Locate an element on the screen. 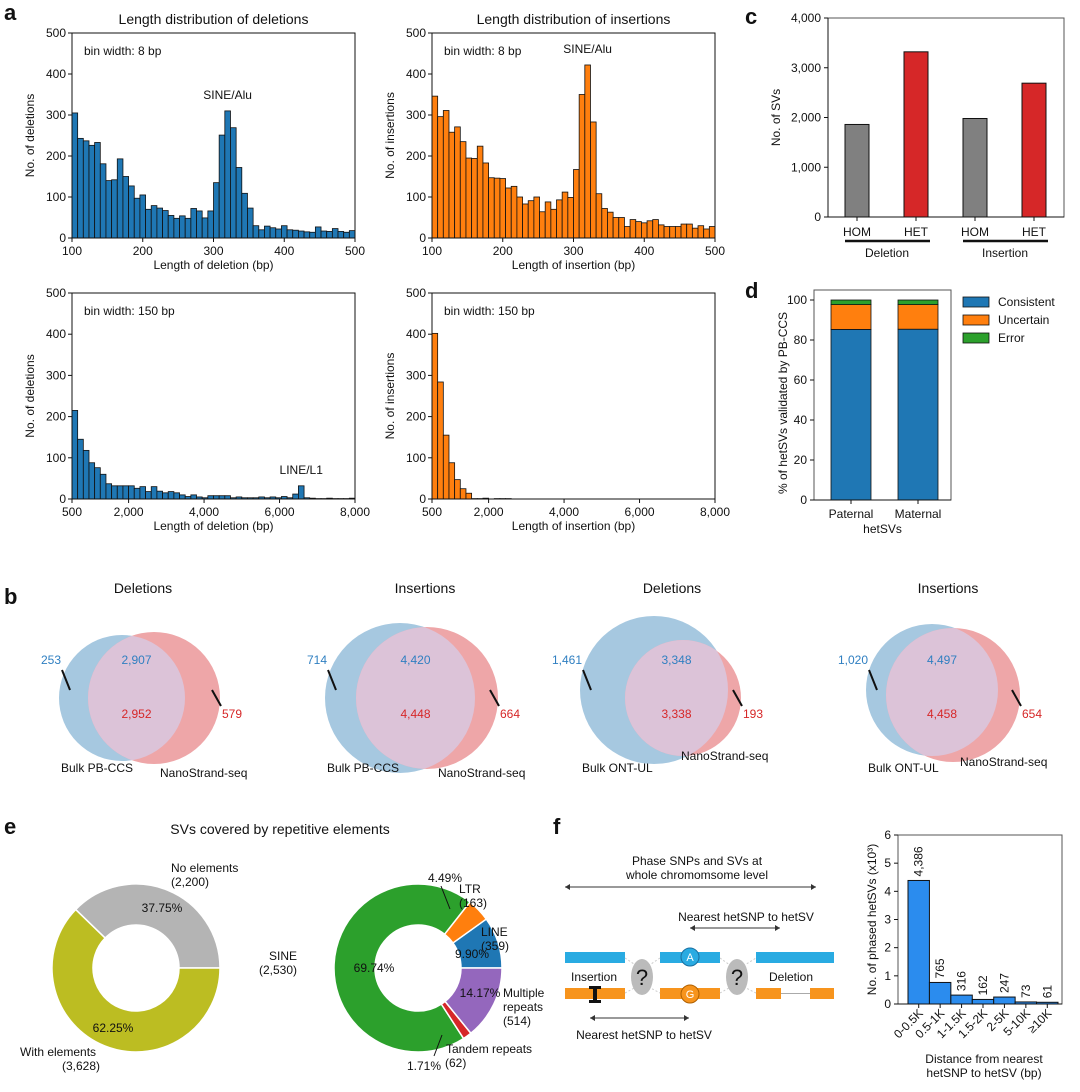 The height and width of the screenshot is (1092, 1080). y-tick-label: 400 is located at coordinates (416, 334).